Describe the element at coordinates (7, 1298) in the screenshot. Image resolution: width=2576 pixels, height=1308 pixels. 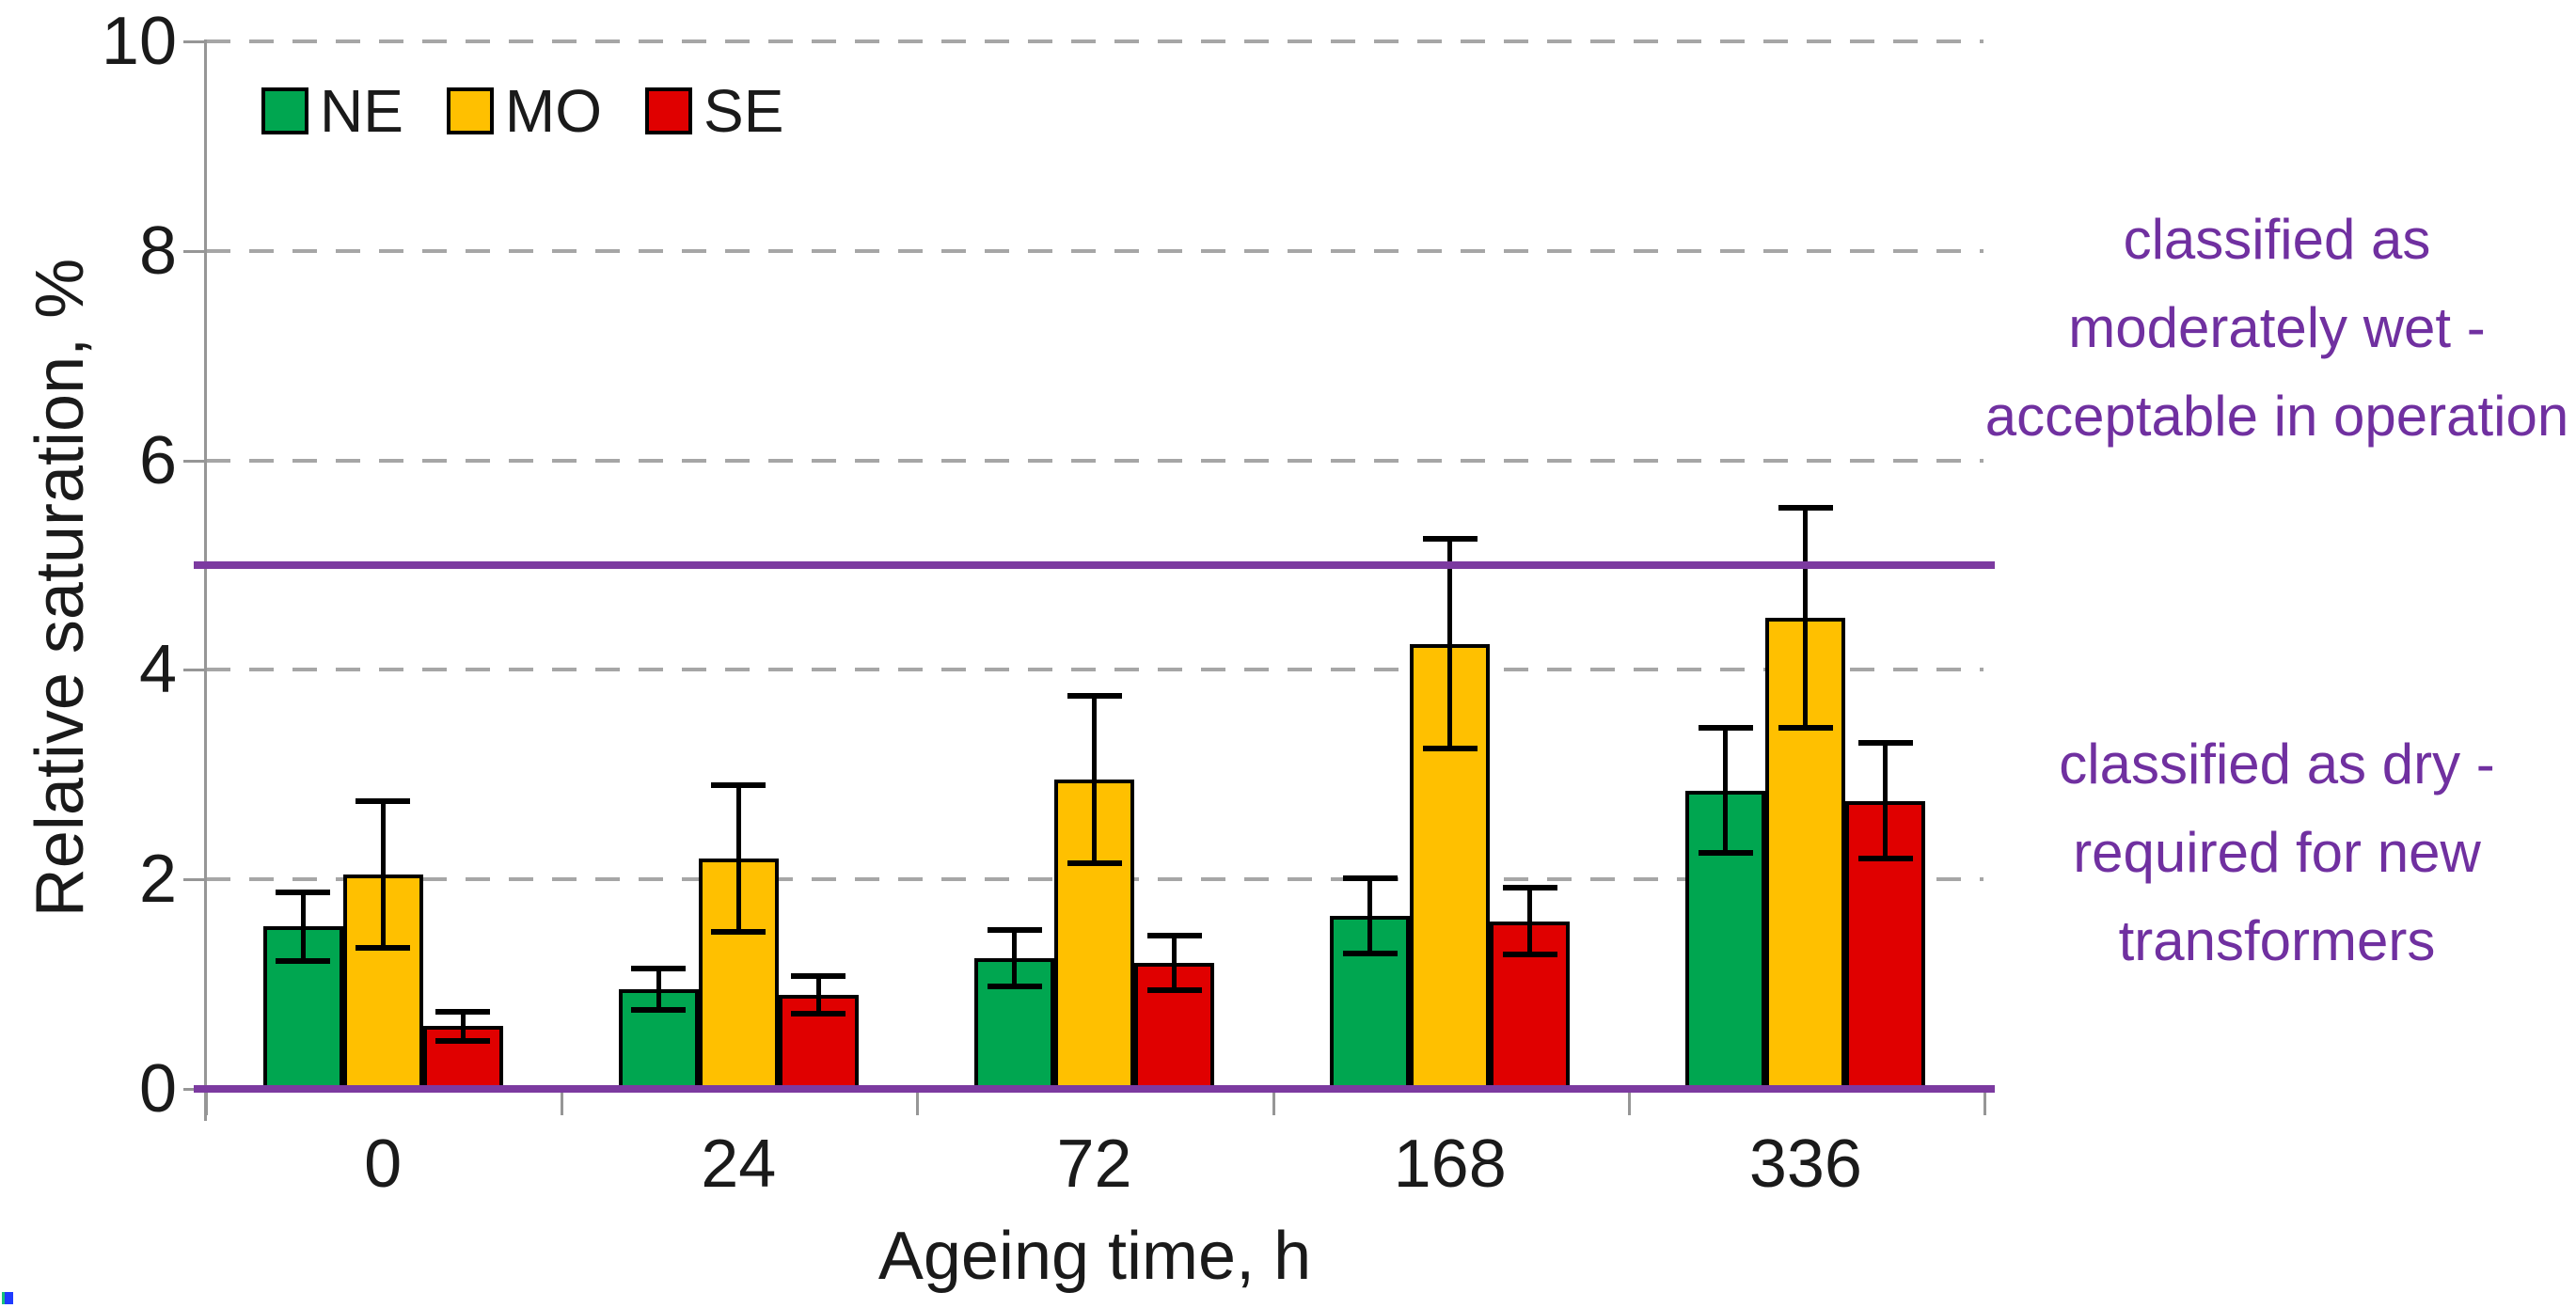
I see `blue-artifact` at that location.